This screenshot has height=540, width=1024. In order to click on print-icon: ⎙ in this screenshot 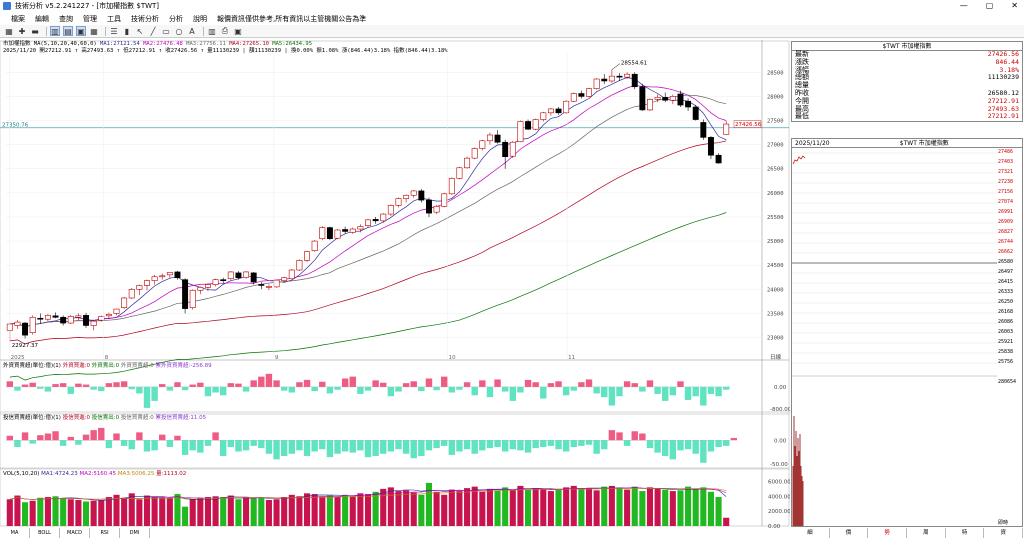, I will do `click(225, 30)`.